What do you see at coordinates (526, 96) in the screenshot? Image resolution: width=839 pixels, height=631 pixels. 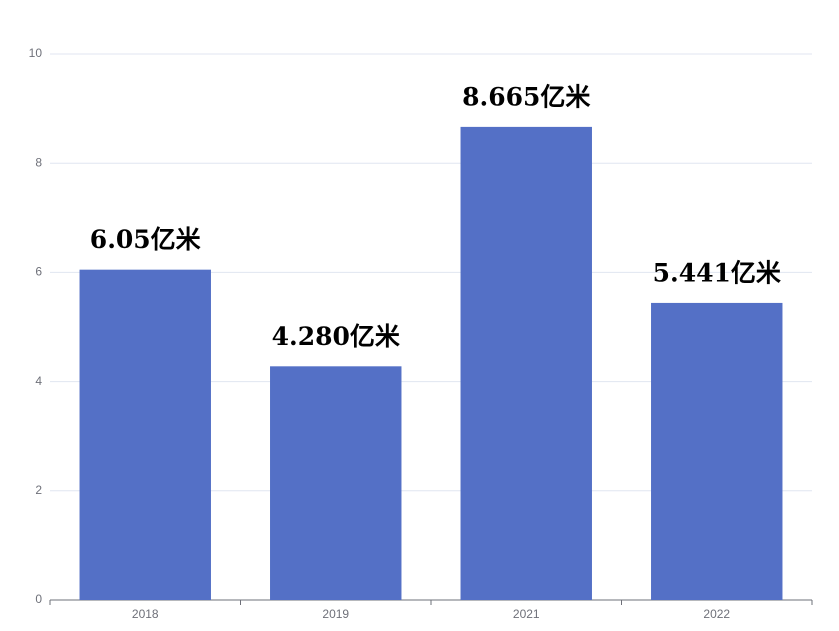 I see `value-label: 8.665亿米` at bounding box center [526, 96].